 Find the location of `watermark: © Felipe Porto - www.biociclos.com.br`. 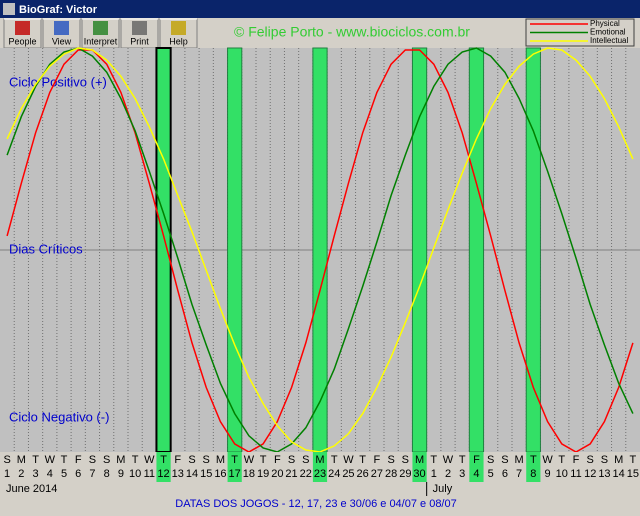

watermark: © Felipe Porto - www.biociclos.com.br is located at coordinates (352, 32).